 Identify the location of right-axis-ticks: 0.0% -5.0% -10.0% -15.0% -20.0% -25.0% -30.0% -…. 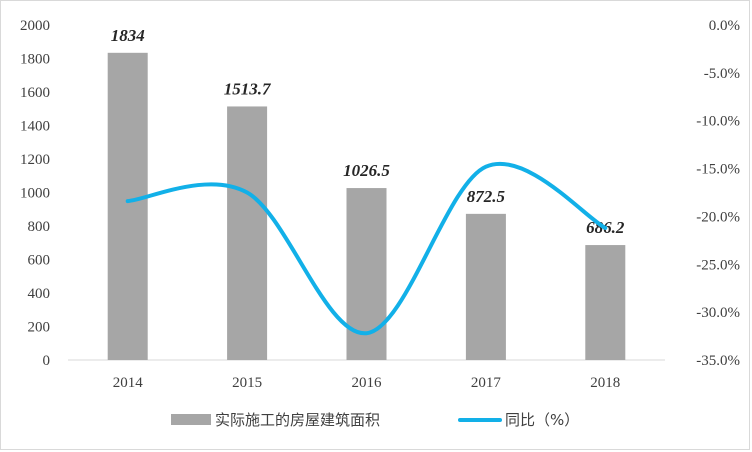
(718, 193).